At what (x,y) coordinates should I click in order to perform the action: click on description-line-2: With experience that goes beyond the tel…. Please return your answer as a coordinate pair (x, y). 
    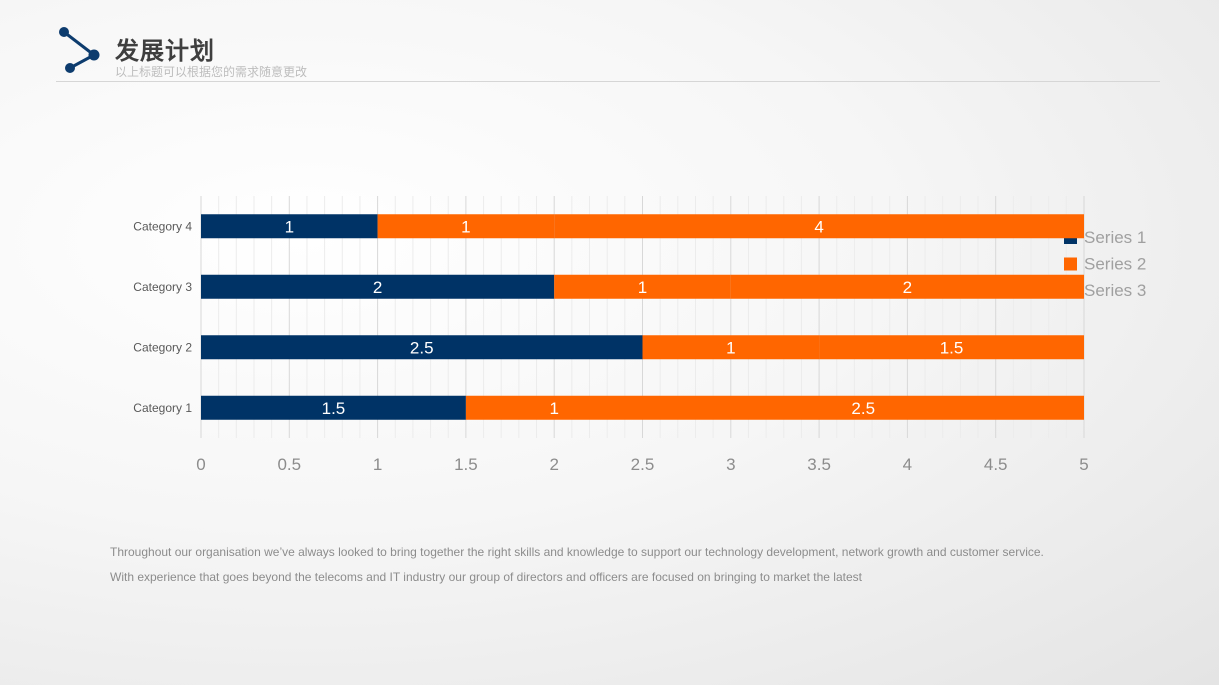
    Looking at the image, I should click on (486, 577).